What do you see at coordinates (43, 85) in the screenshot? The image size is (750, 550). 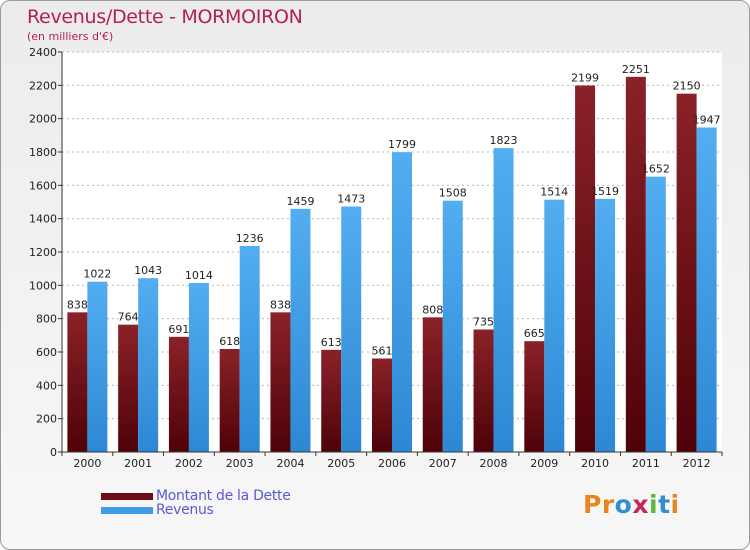 I see `y-tick-label: 2200` at bounding box center [43, 85].